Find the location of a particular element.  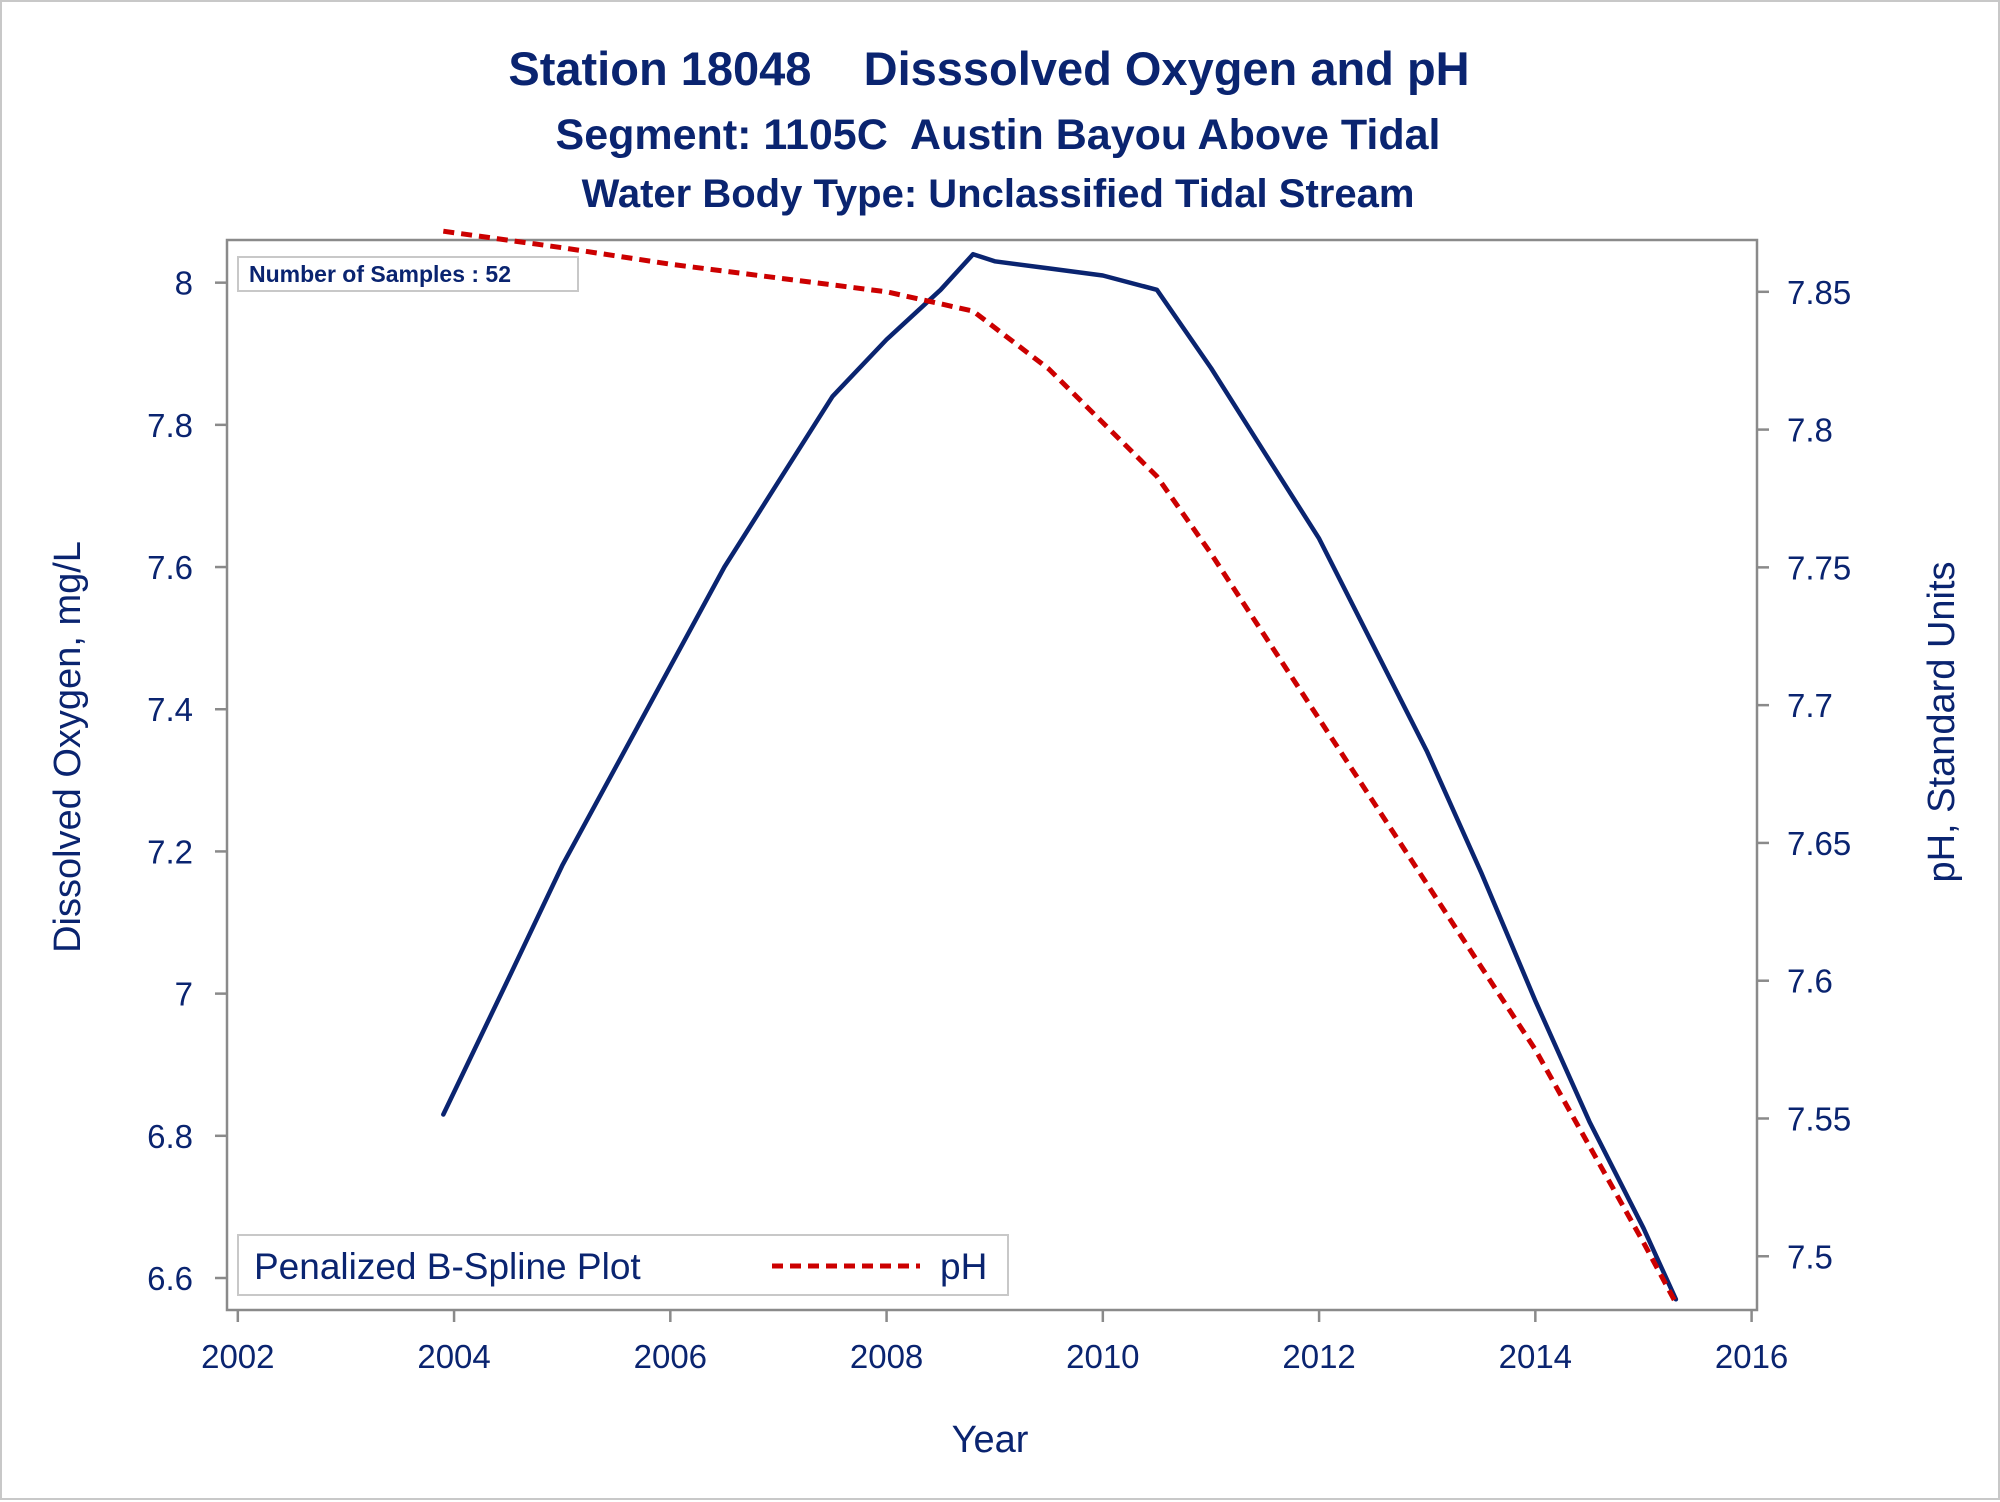

chart-title: Station 18048 Disssolved Oxygen and pH is located at coordinates (988, 68).